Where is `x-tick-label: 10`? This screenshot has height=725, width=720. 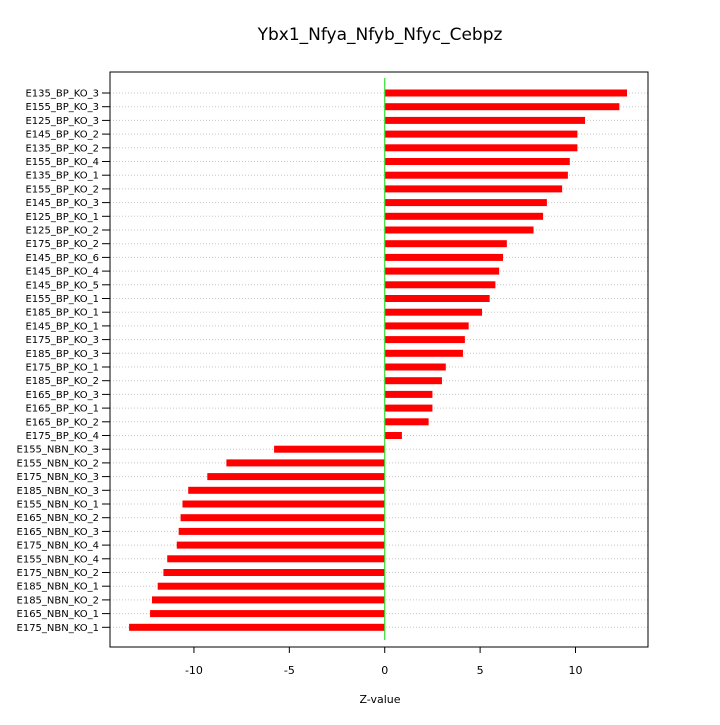 x-tick-label: 10 is located at coordinates (576, 670).